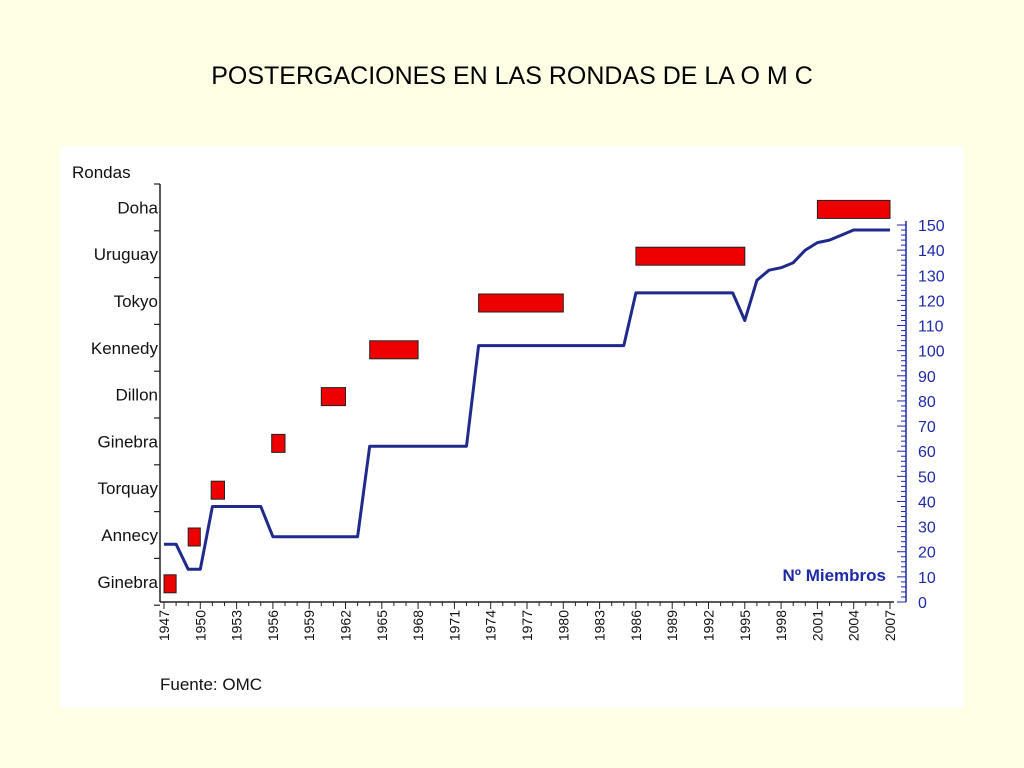 The width and height of the screenshot is (1024, 768). What do you see at coordinates (129, 535) in the screenshot?
I see `round-label: Annecy` at bounding box center [129, 535].